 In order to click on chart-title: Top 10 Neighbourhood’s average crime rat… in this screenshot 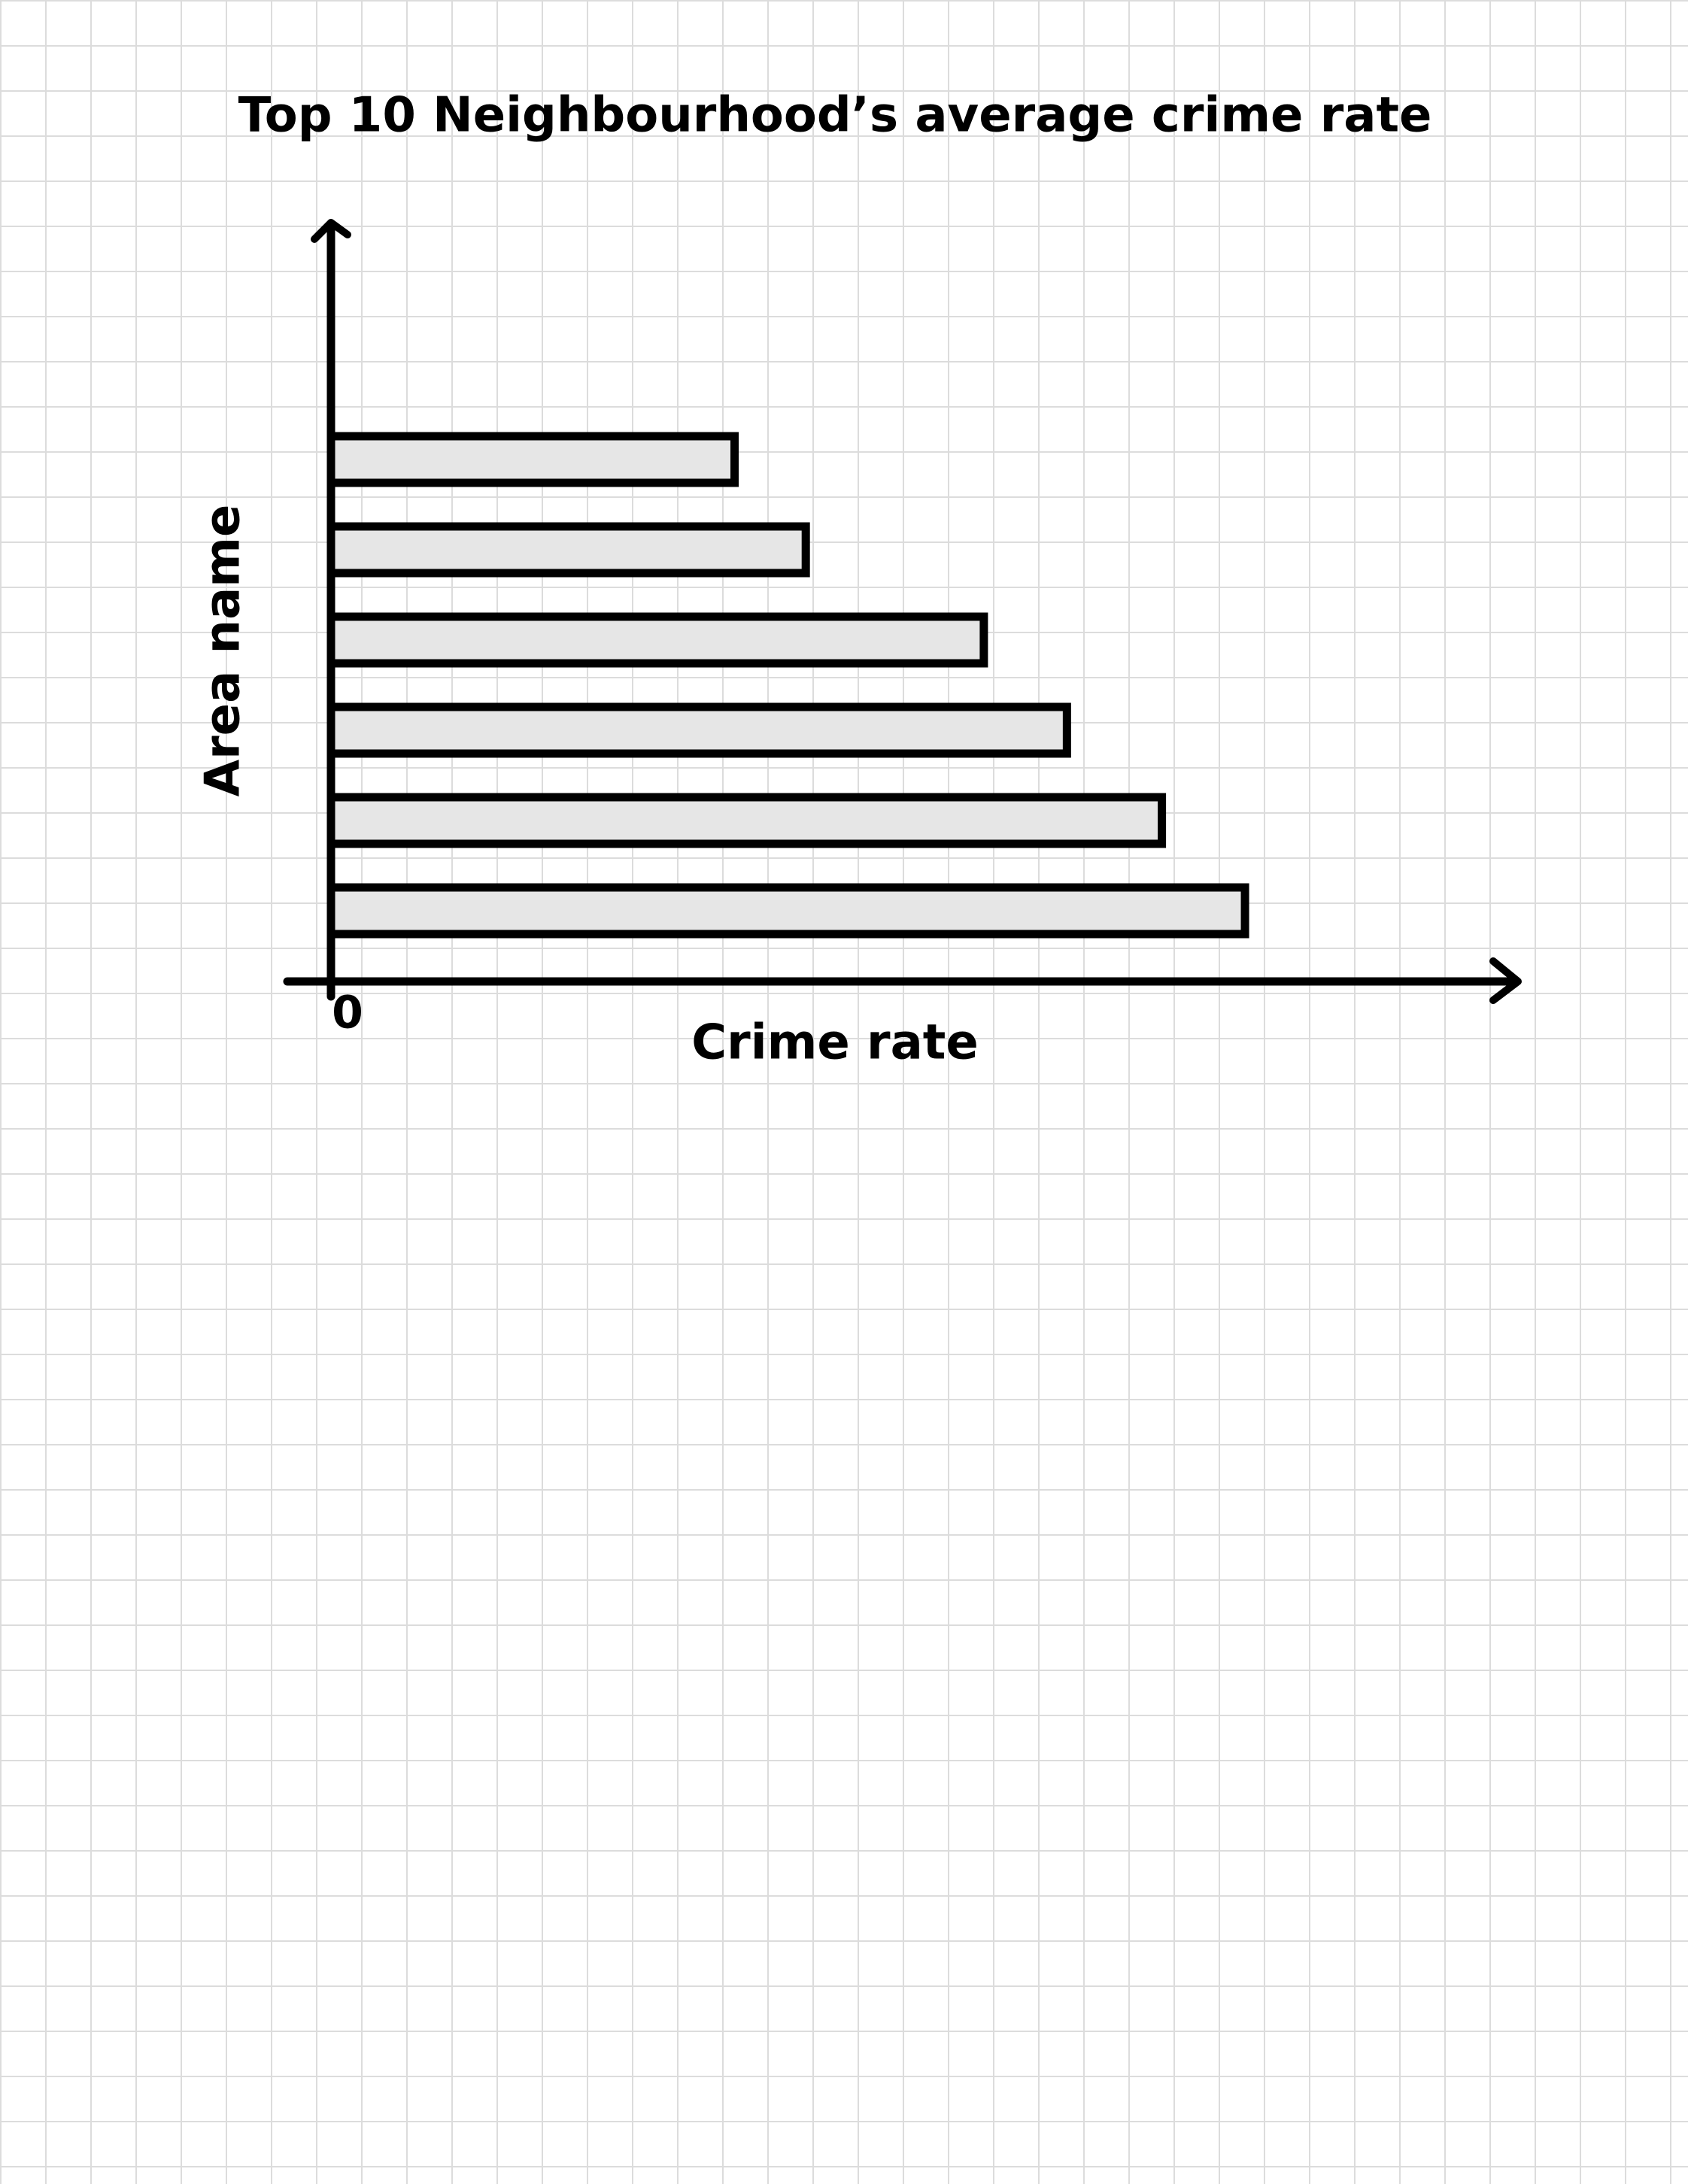, I will do `click(835, 116)`.